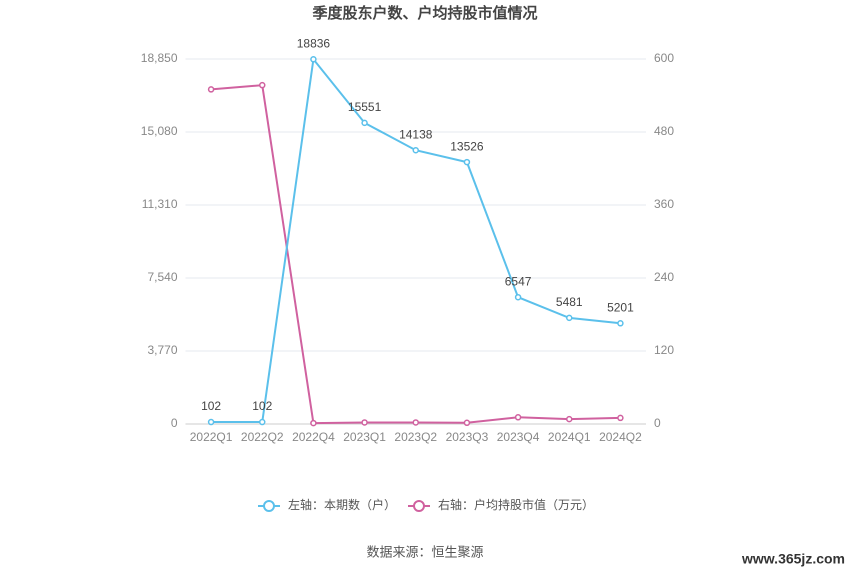 This screenshot has height=575, width=850. Describe the element at coordinates (620, 437) in the screenshot. I see `x-tick-label: 2024Q2` at that location.